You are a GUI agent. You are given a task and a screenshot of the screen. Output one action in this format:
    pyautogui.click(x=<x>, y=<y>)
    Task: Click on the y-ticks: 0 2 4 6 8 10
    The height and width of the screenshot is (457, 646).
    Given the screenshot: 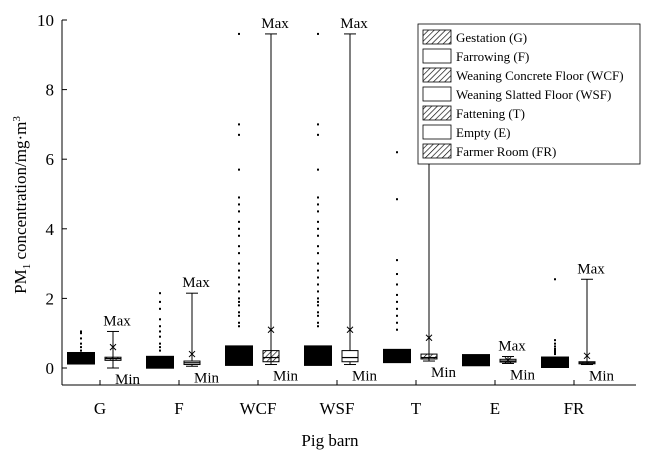 What is the action you would take?
    pyautogui.click(x=52, y=194)
    